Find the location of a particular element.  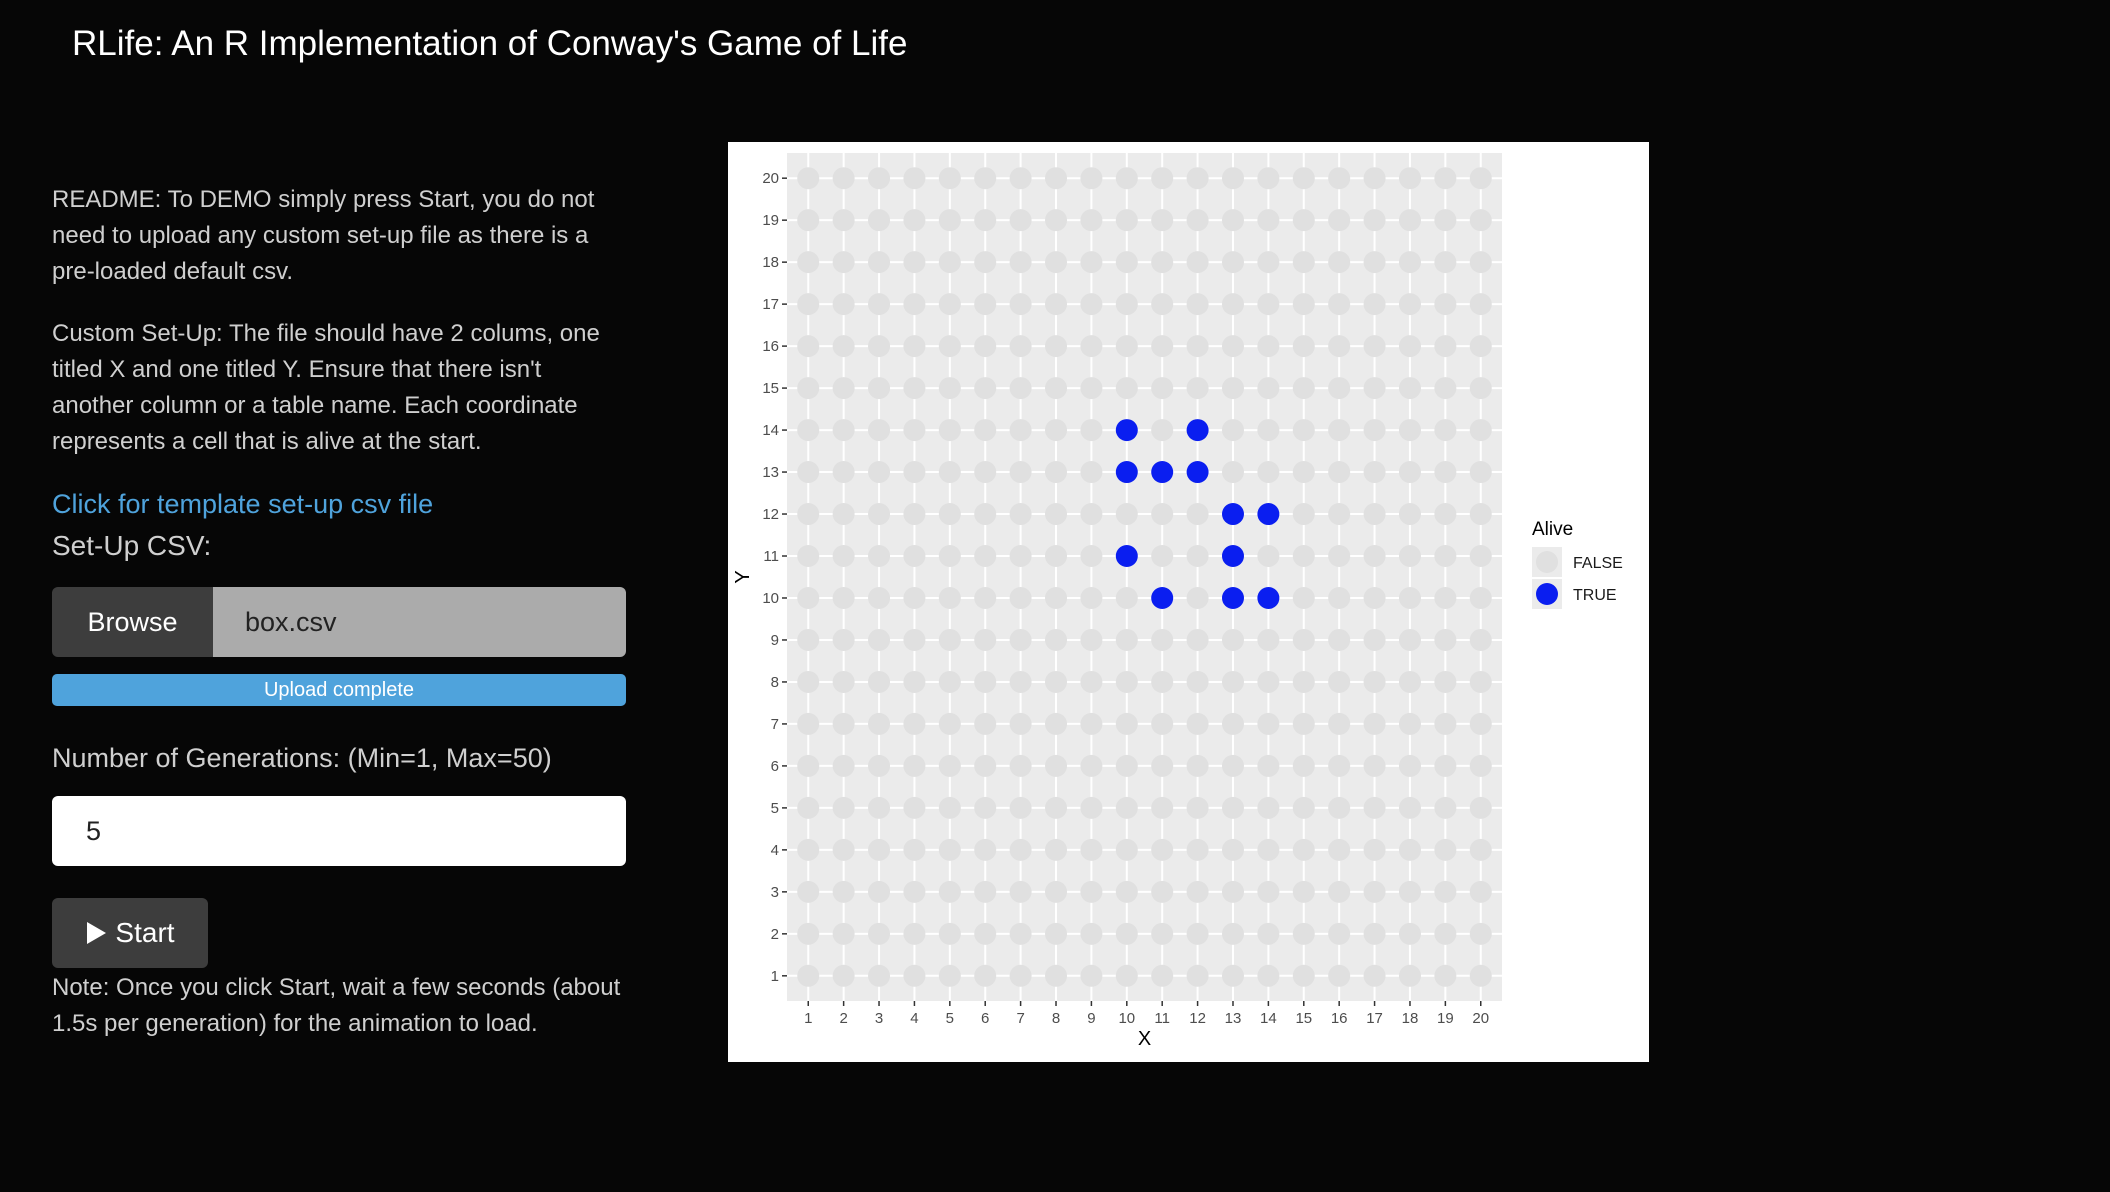

x-tick-label: 4 is located at coordinates (914, 1018).